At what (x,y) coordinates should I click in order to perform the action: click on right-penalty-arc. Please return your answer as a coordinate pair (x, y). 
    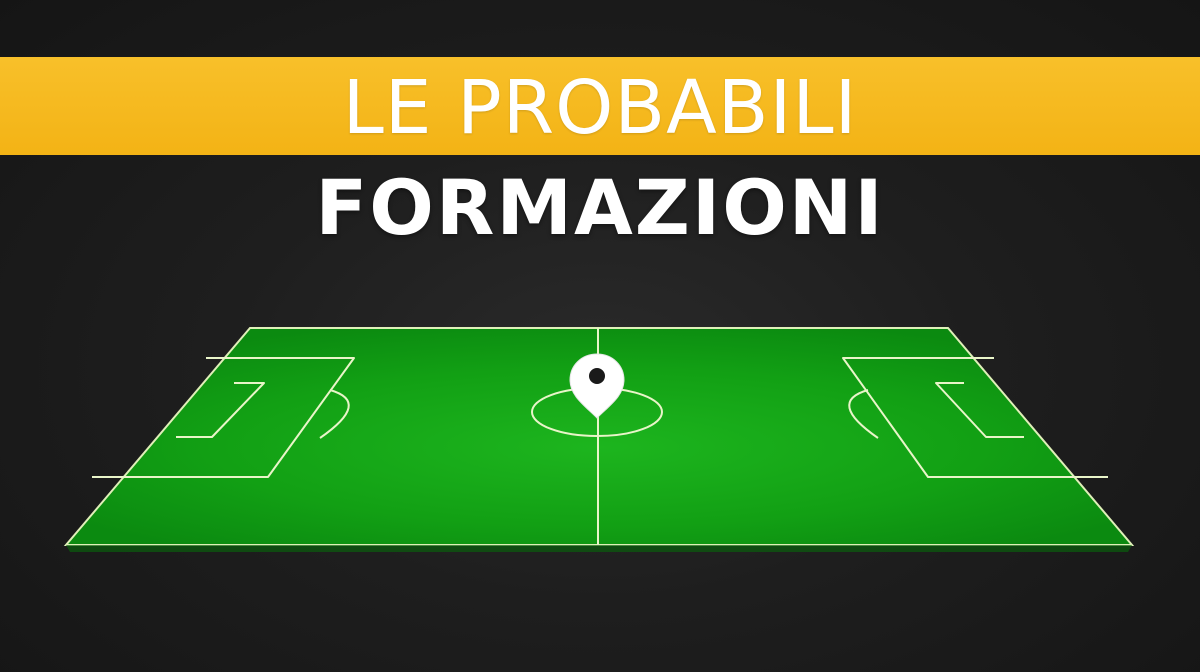
    Looking at the image, I should click on (863, 414).